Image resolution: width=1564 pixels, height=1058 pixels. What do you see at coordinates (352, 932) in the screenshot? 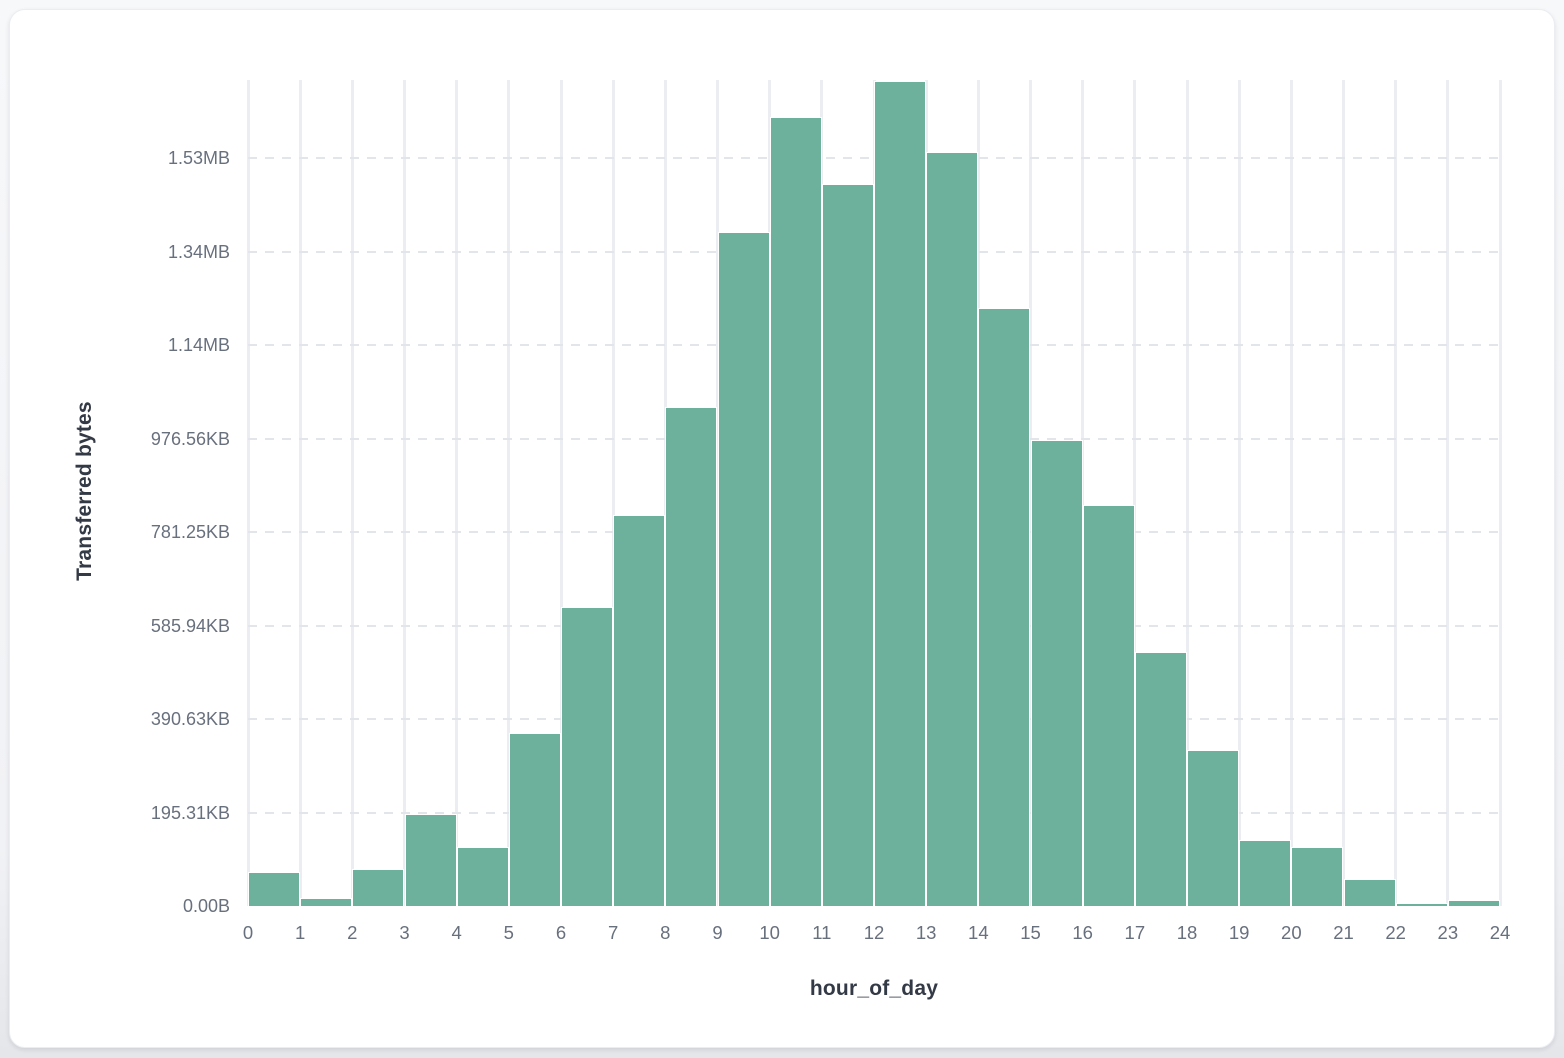
I see `x-tick-label: 2` at bounding box center [352, 932].